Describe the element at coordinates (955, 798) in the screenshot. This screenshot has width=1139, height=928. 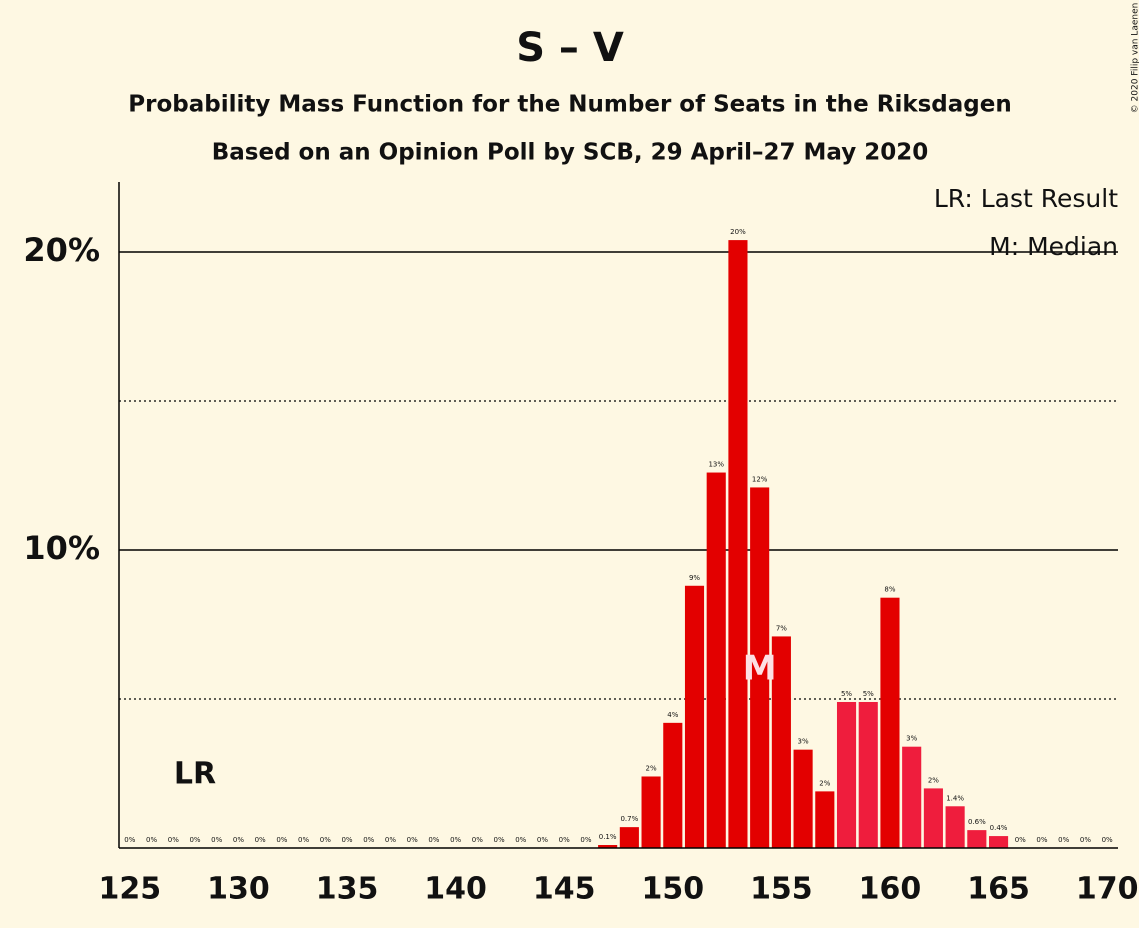
I see `value-label: 1.4%` at that location.